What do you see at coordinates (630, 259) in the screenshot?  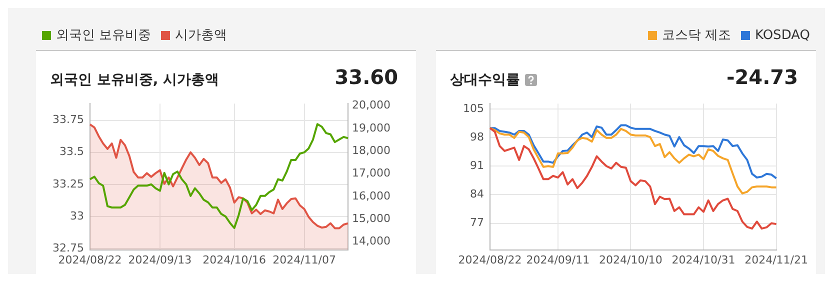 I see `x-tick-label: 2024/10/10` at bounding box center [630, 259].